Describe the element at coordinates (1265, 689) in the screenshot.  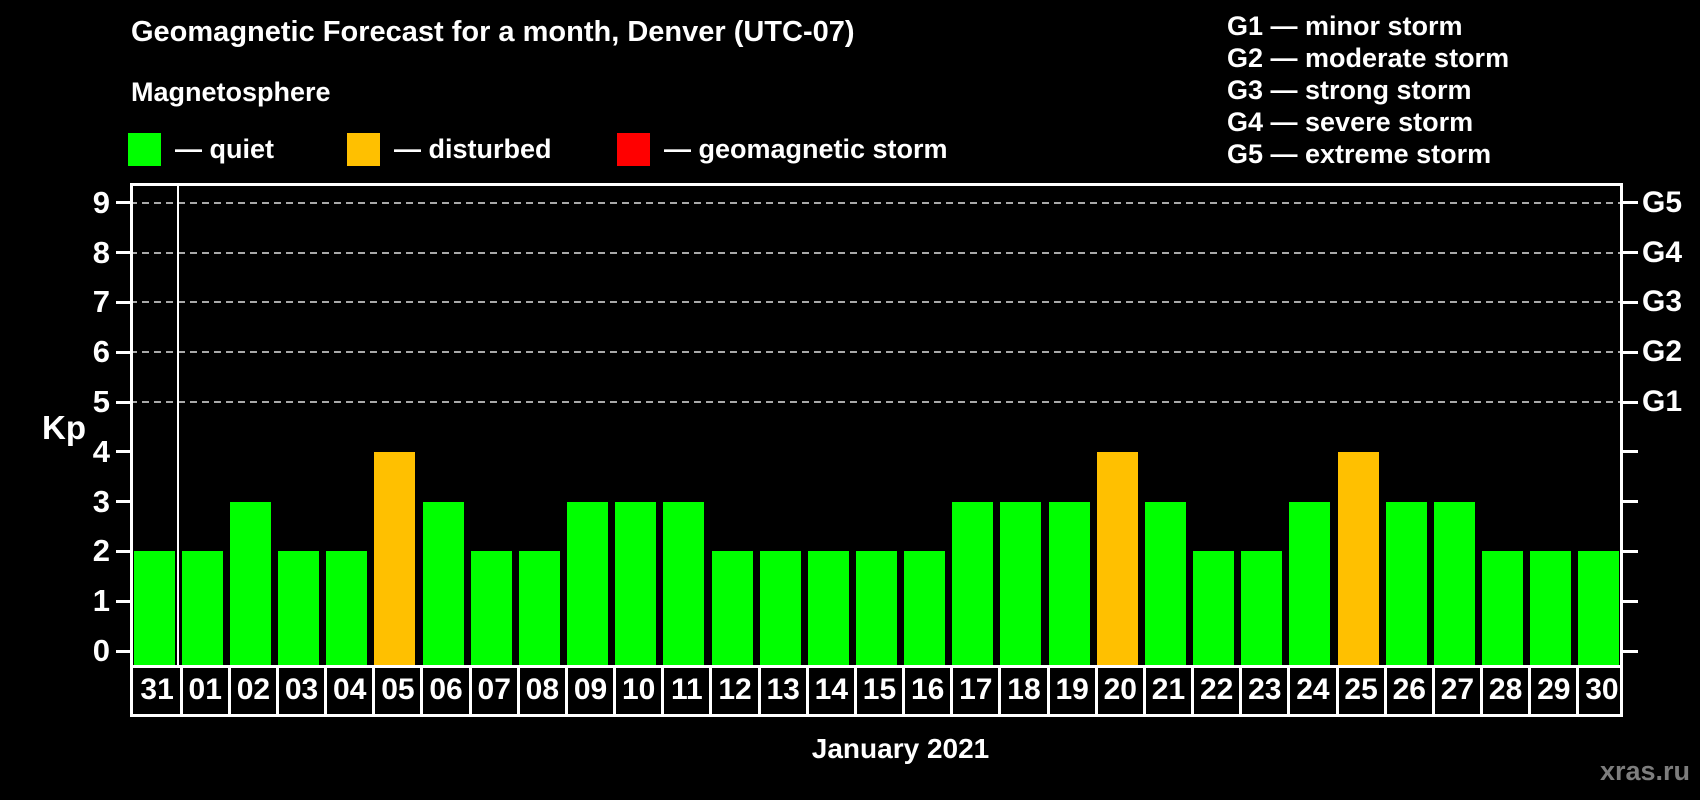
I see `date-label-23: 23` at that location.